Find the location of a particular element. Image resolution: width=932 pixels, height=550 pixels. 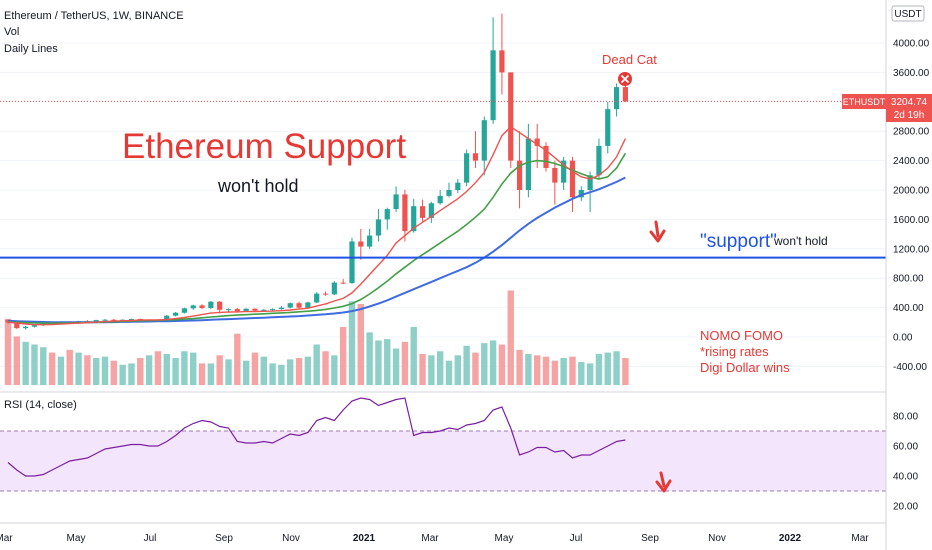

price-tick-label: 2000.00 is located at coordinates (911, 191).